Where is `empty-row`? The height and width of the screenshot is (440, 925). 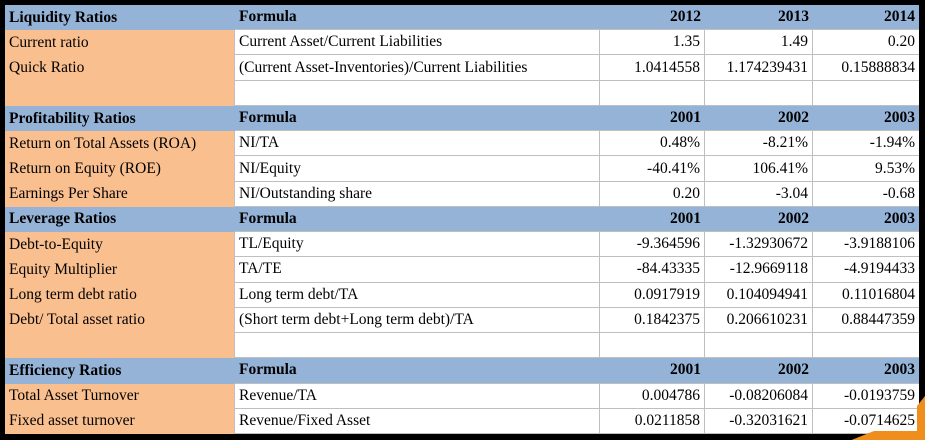
empty-row is located at coordinates (462, 346).